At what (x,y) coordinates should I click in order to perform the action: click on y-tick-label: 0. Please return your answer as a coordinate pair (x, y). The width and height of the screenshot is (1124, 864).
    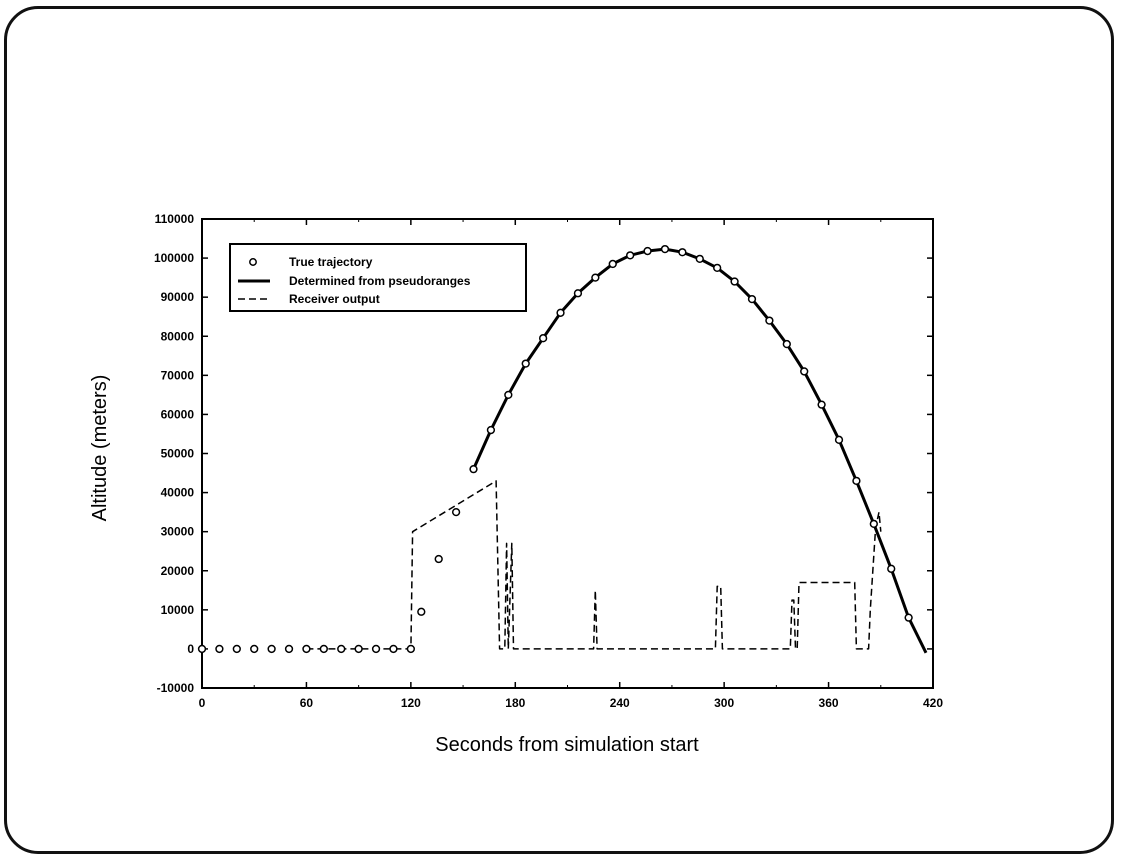
    Looking at the image, I should click on (190, 649).